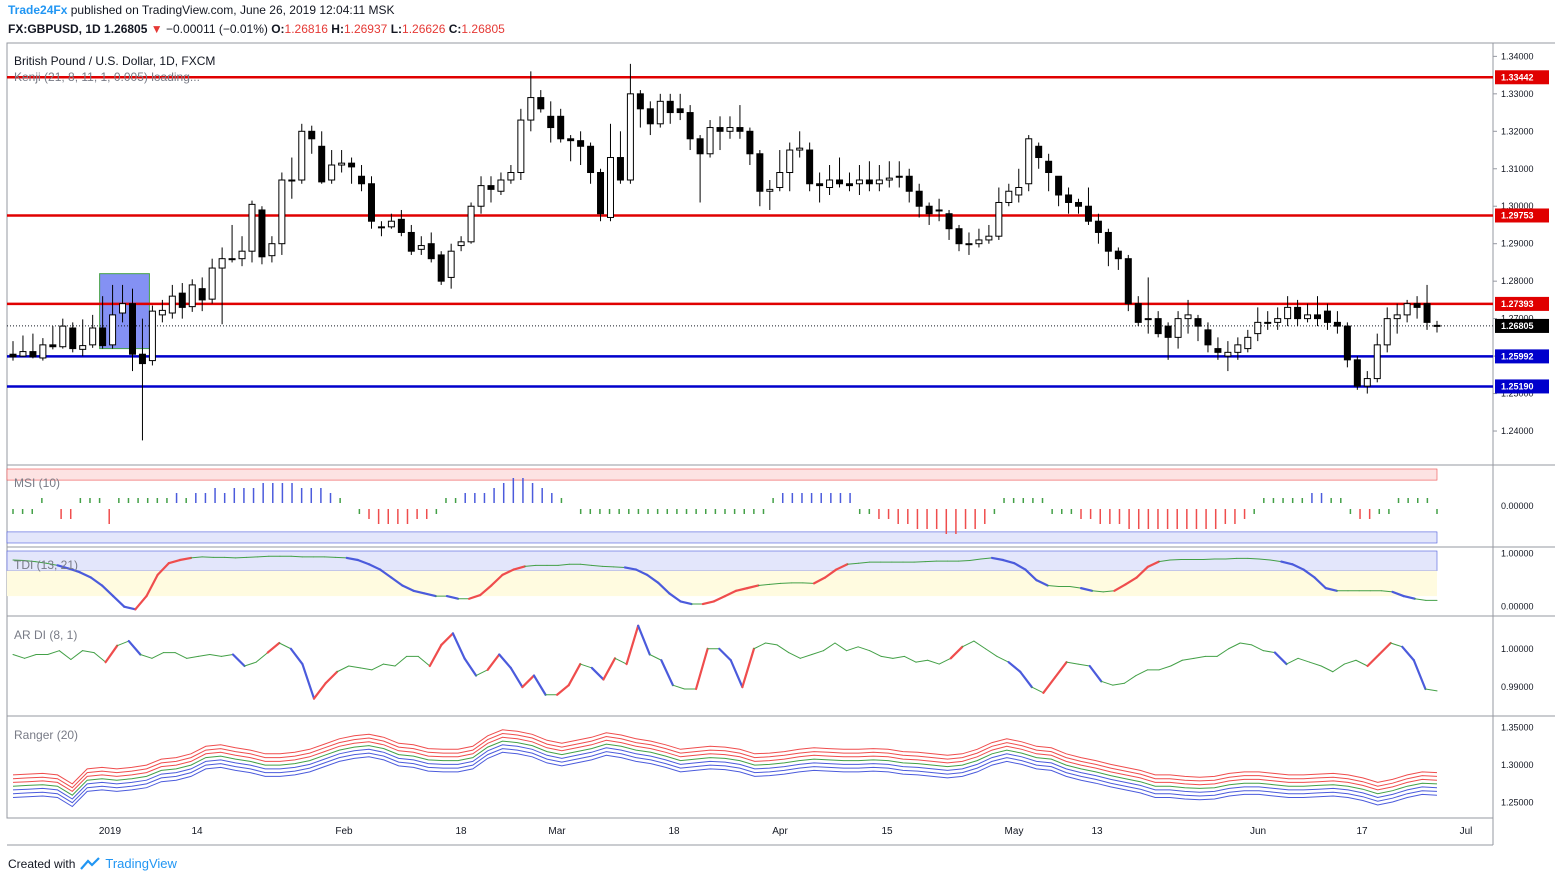 This screenshot has height=881, width=1565. What do you see at coordinates (141, 863) in the screenshot?
I see `tradingview-brand: TradingView` at bounding box center [141, 863].